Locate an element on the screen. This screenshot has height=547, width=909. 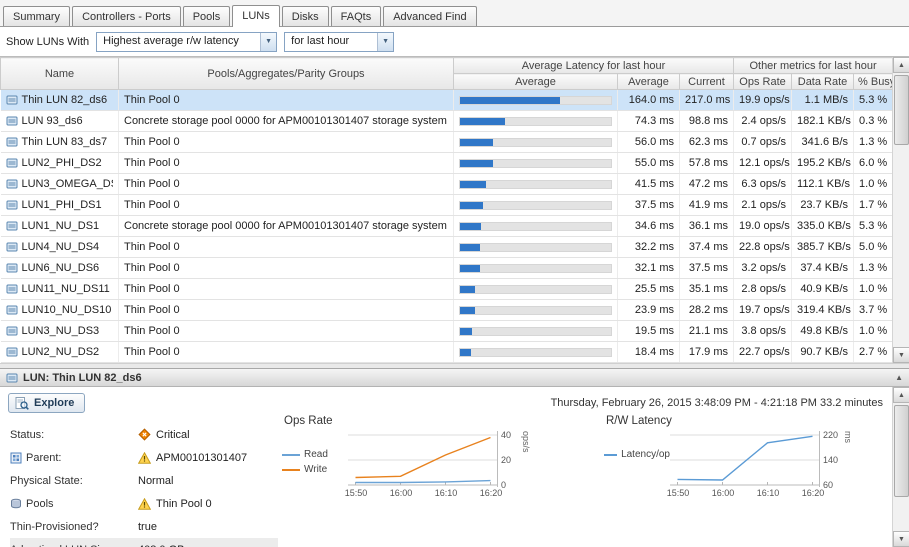
field-value: true is located at coordinates (147, 526).